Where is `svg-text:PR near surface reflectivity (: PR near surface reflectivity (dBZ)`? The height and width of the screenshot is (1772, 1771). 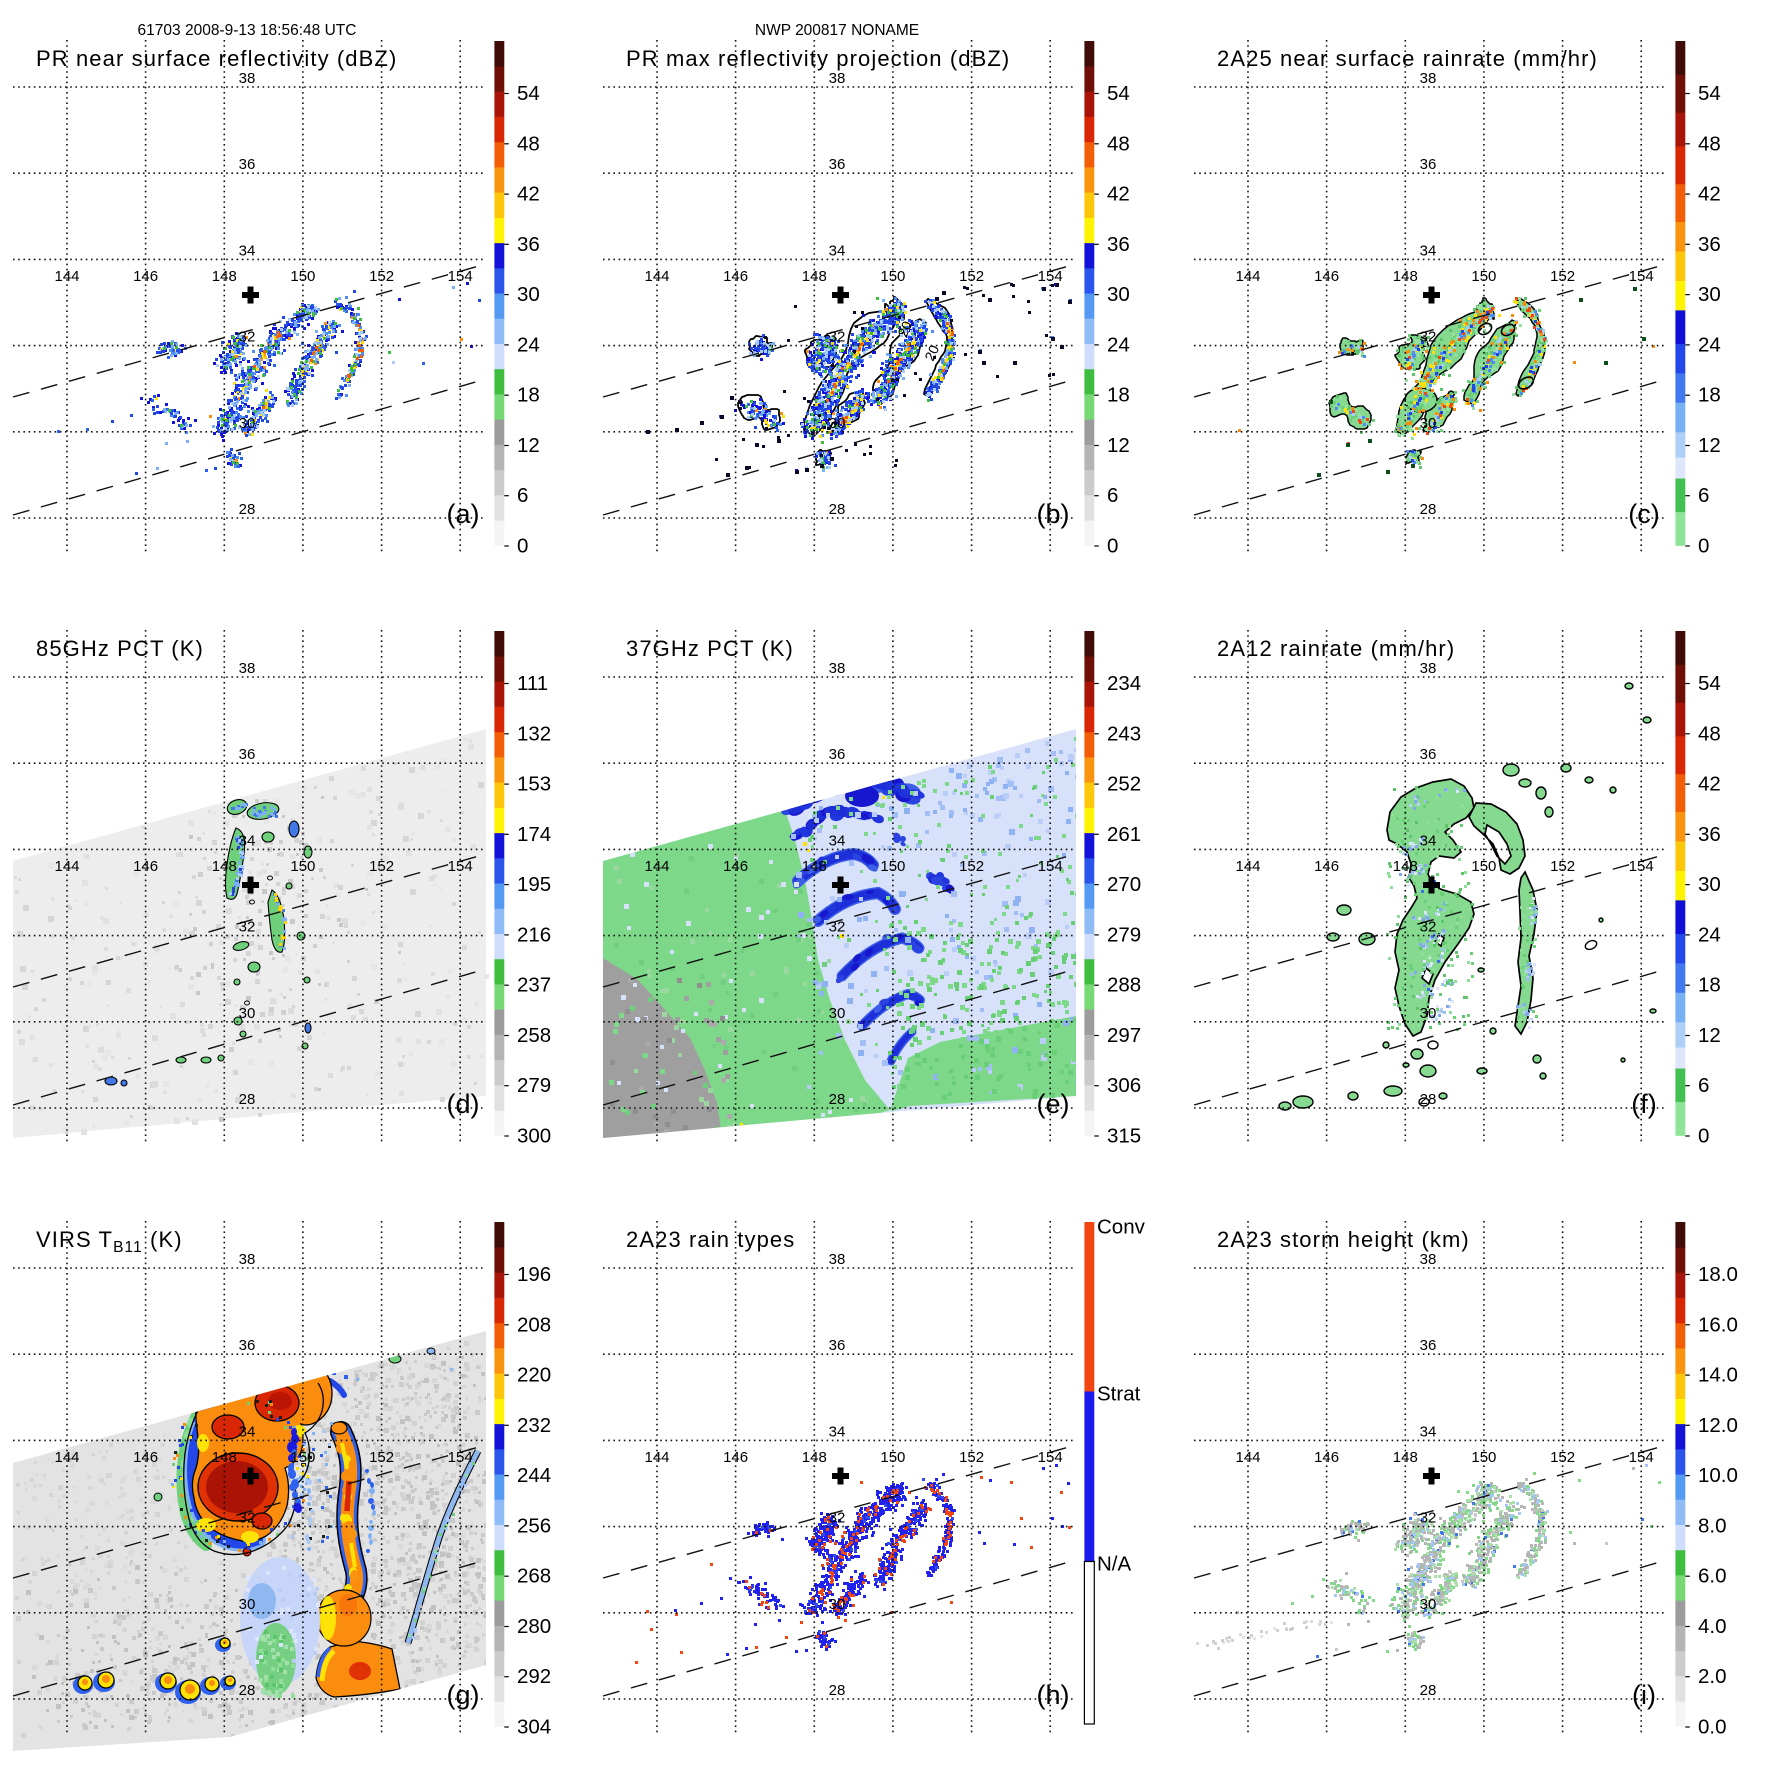 svg-text:PR near surface reflectivity (: PR near surface reflectivity (dBZ) is located at coordinates (216, 58).